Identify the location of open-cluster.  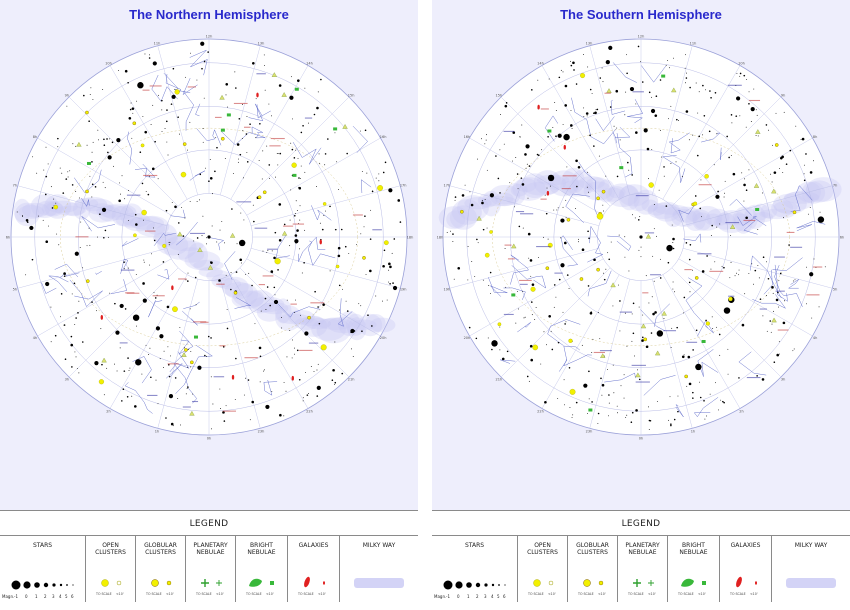
(499, 324).